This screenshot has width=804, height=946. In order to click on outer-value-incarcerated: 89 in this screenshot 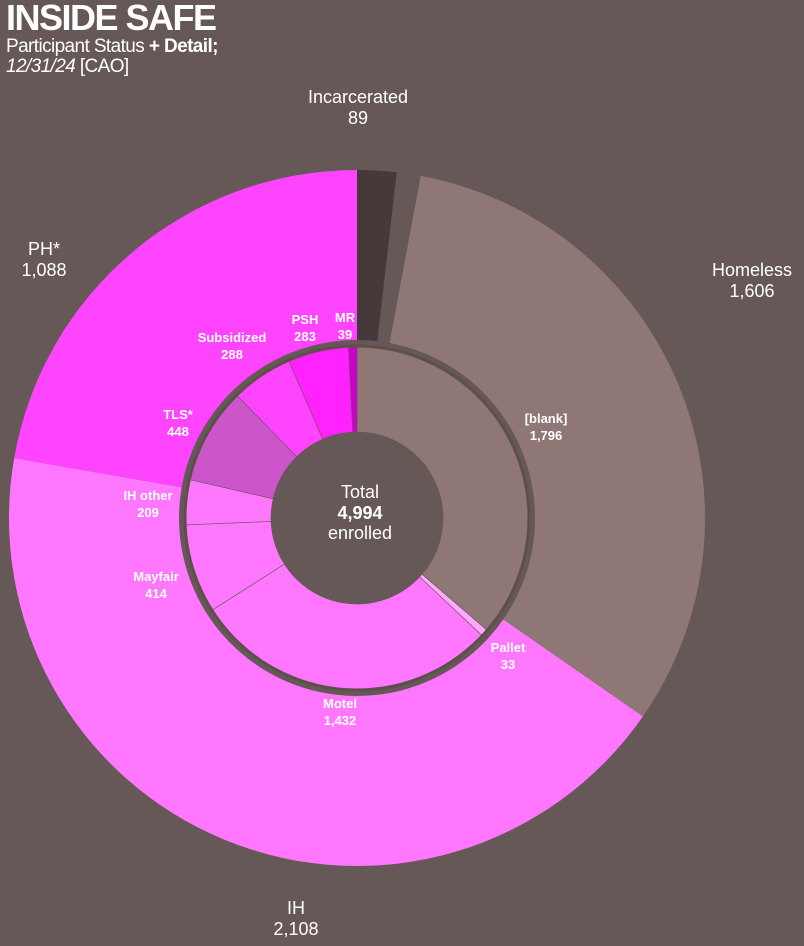, I will do `click(358, 118)`.